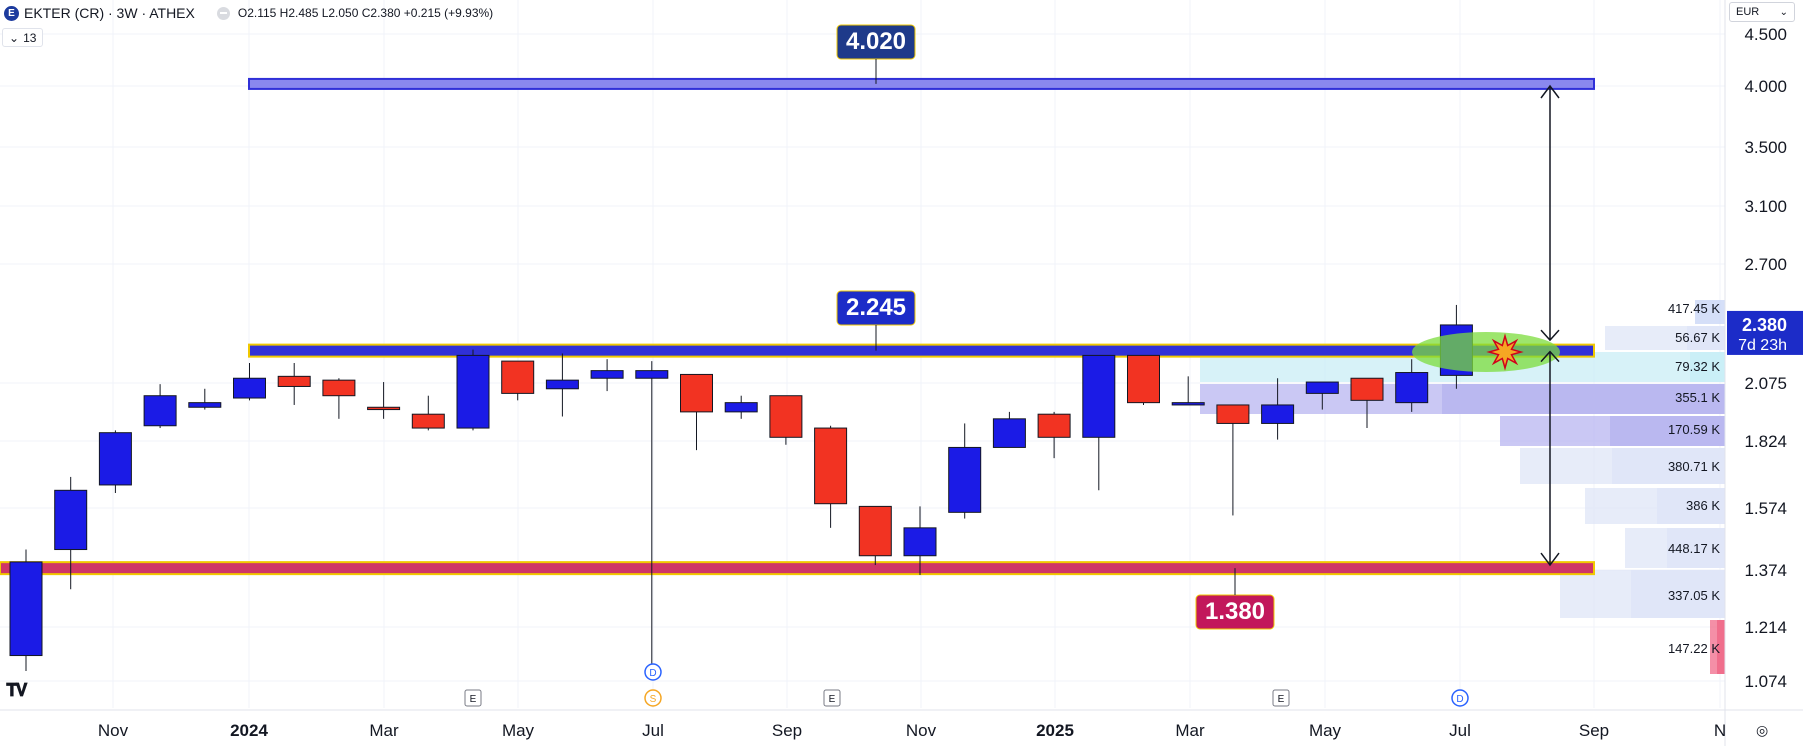  I want to click on indicators-toggle-button: ⌄ 13, so click(23, 37).